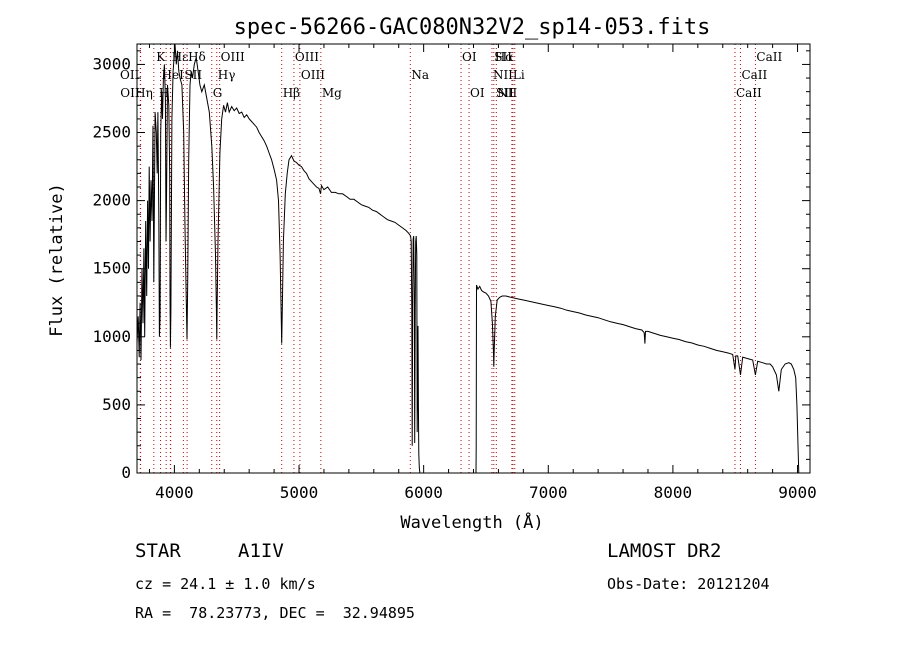  What do you see at coordinates (197, 57) in the screenshot?
I see `line-label: Hδ` at bounding box center [197, 57].